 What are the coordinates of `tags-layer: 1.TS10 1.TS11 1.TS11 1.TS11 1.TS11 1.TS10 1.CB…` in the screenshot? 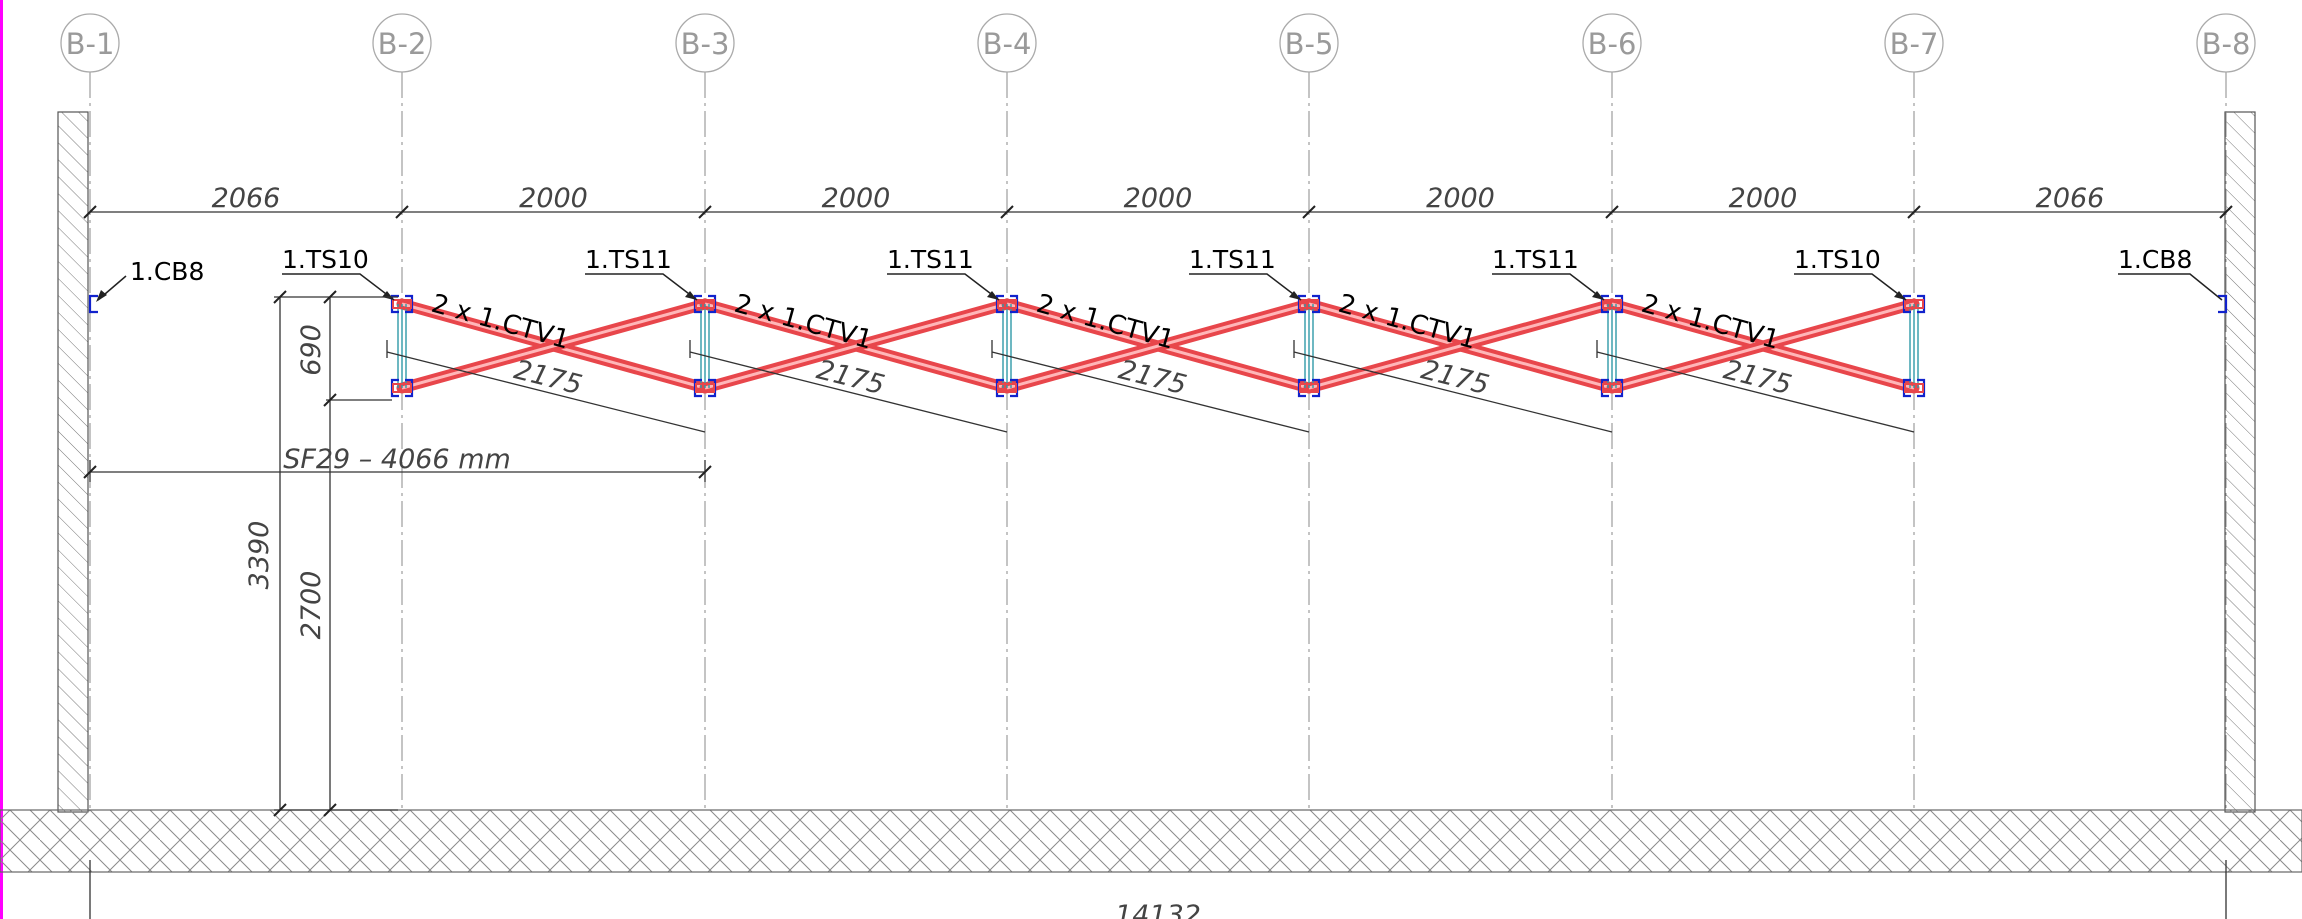 It's located at (1159, 273).